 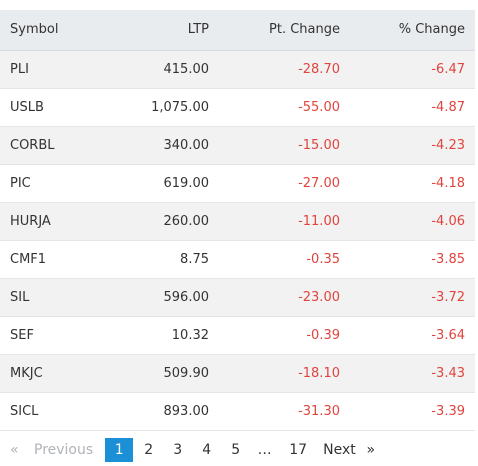 I want to click on pt-change-cell: -27.00, so click(x=319, y=183).